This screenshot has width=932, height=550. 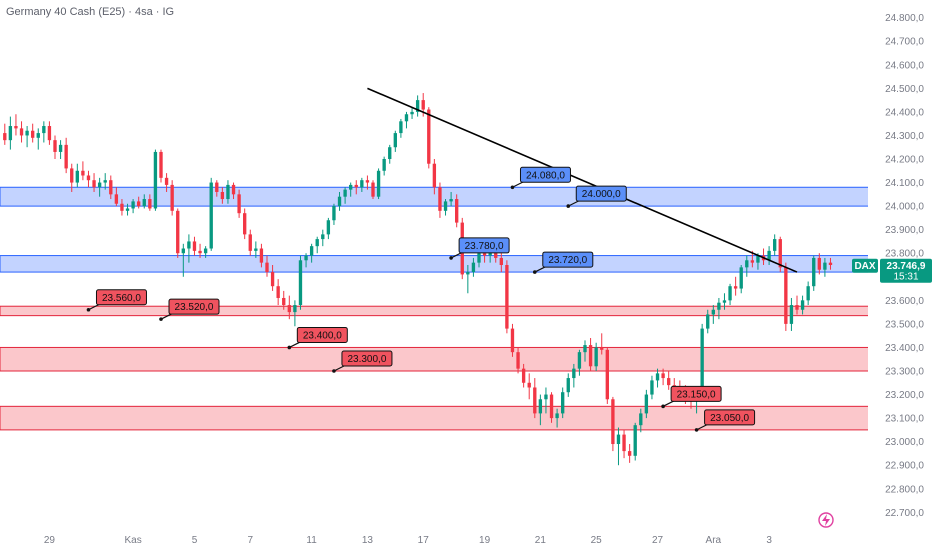 I want to click on price-tick-label: 23.900,0, so click(x=904, y=230).